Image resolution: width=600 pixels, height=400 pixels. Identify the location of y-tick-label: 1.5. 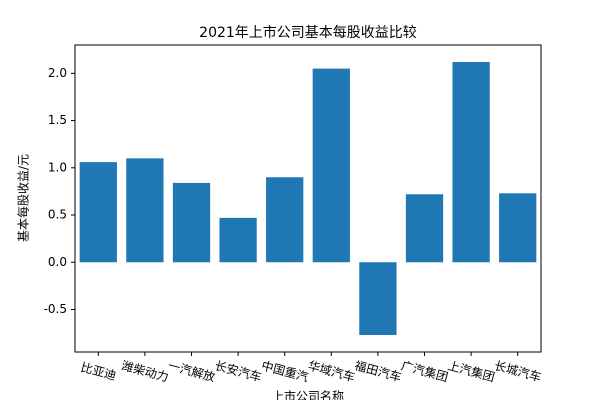
(57, 120).